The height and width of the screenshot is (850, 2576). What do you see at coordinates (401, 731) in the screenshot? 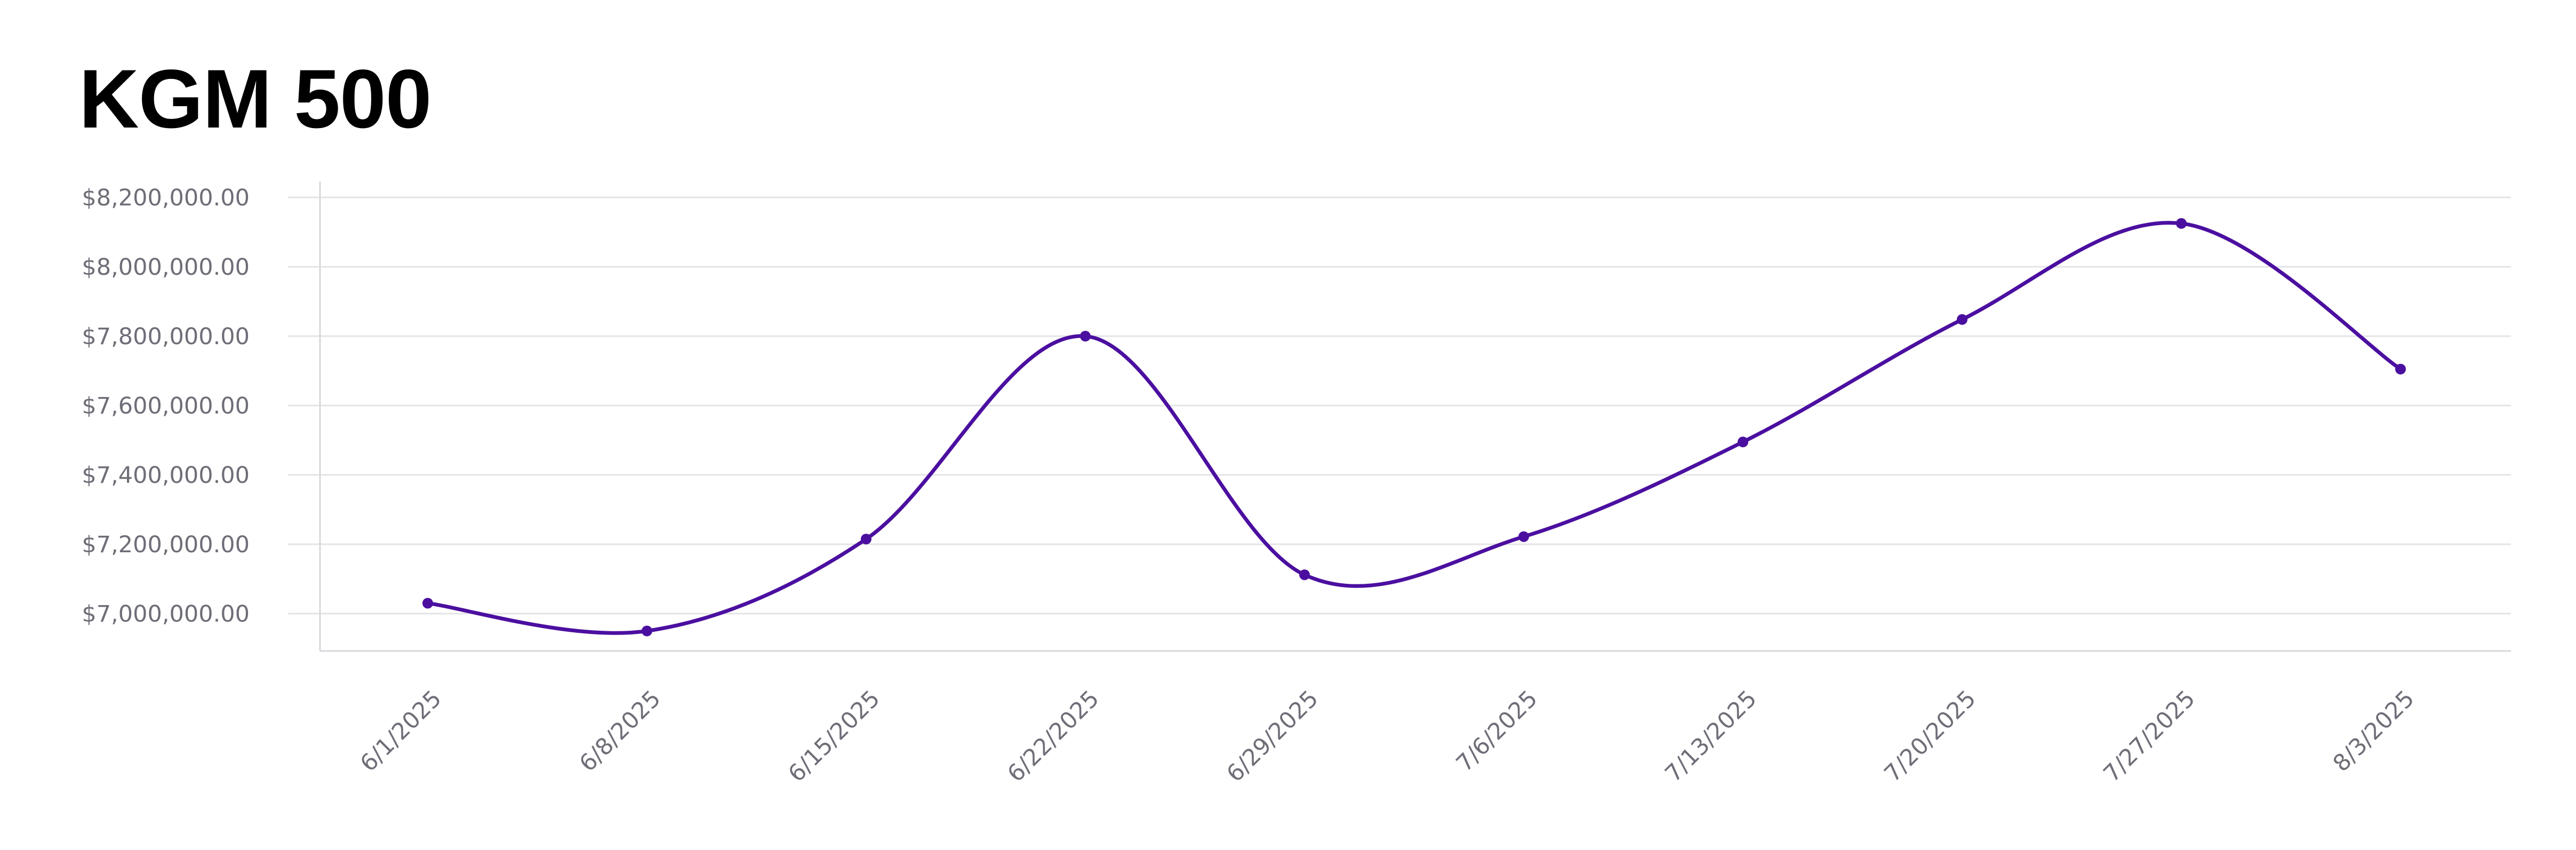
I see `x-tick-label: 6/1/2025` at bounding box center [401, 731].